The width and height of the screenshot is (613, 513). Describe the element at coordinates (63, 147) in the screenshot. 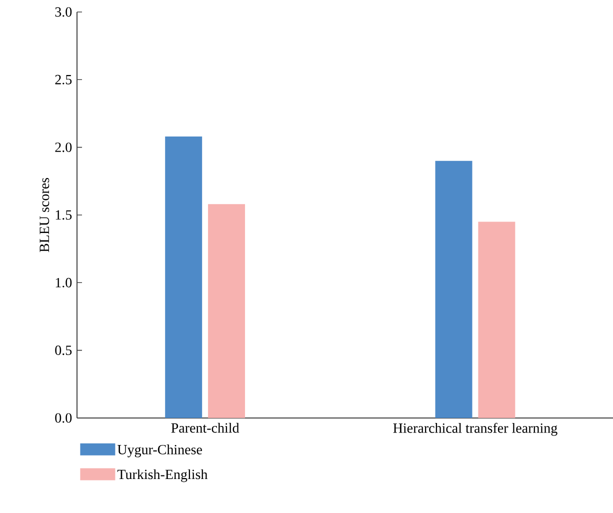

I see `y-tick-label: 2.0` at that location.